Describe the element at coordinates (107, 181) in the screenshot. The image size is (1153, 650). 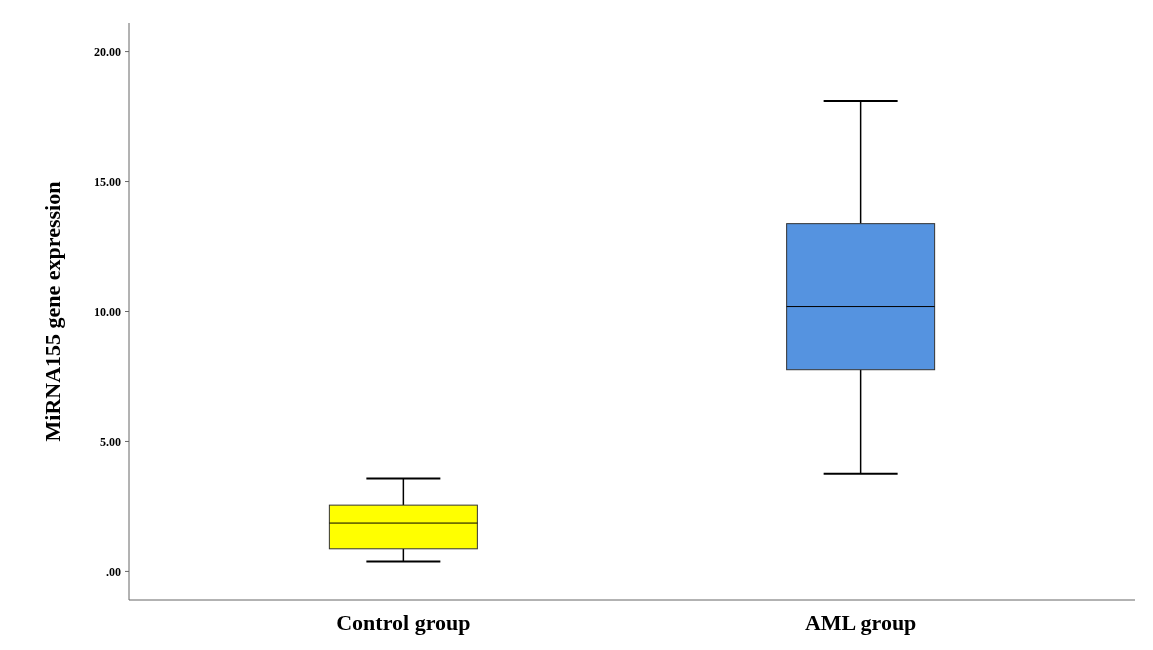
I see `y-tick-label: 15.00` at that location.